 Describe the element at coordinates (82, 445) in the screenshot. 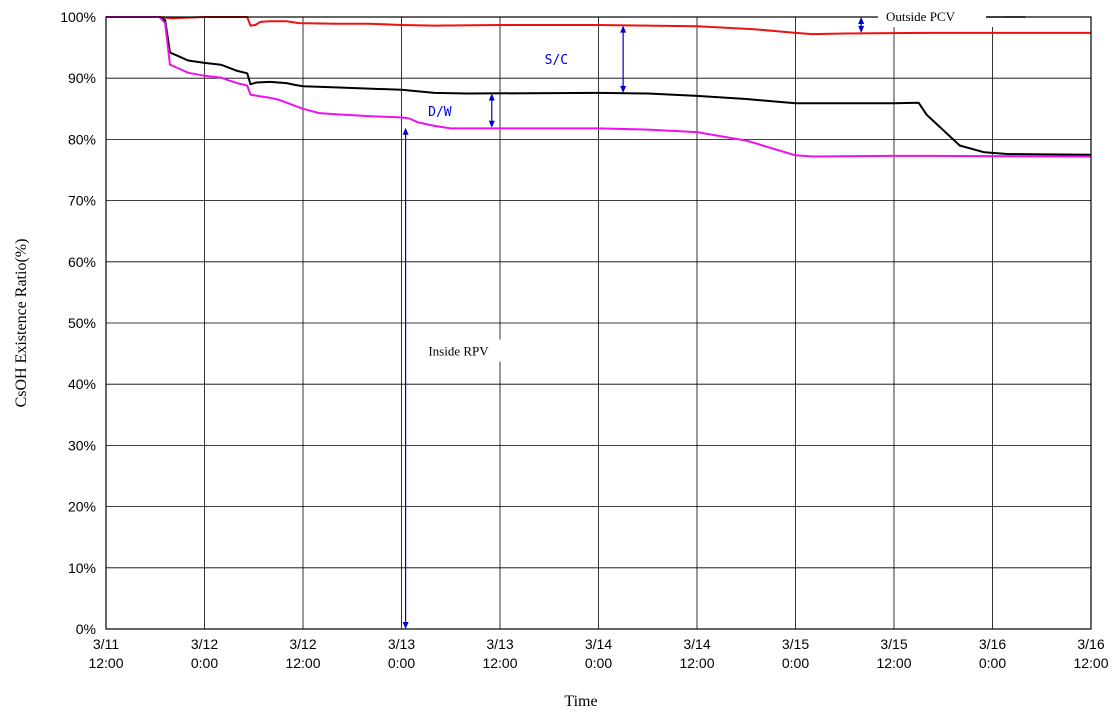

I see `y-tick-label: 30%` at that location.